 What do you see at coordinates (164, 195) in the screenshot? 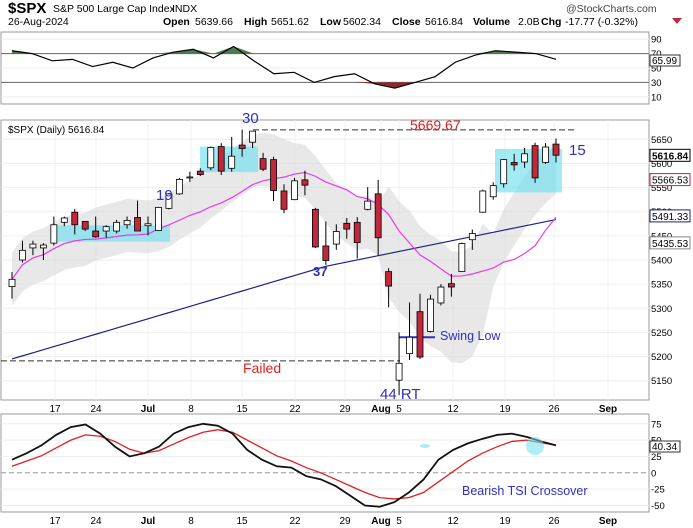
I see `price-annotation: 19` at bounding box center [164, 195].